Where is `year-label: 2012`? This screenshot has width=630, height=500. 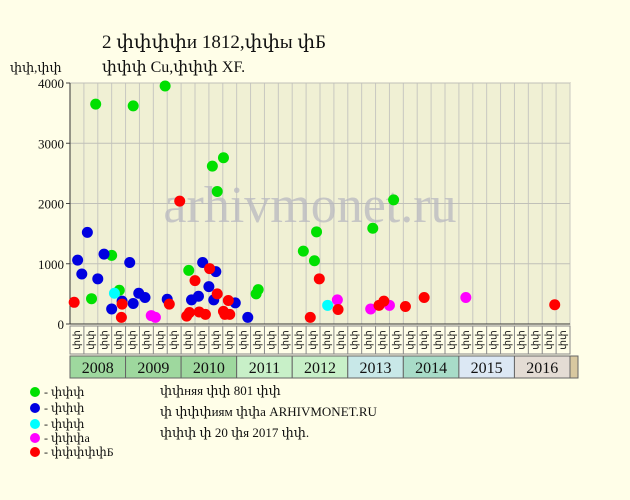
year-label: 2012 is located at coordinates (320, 368).